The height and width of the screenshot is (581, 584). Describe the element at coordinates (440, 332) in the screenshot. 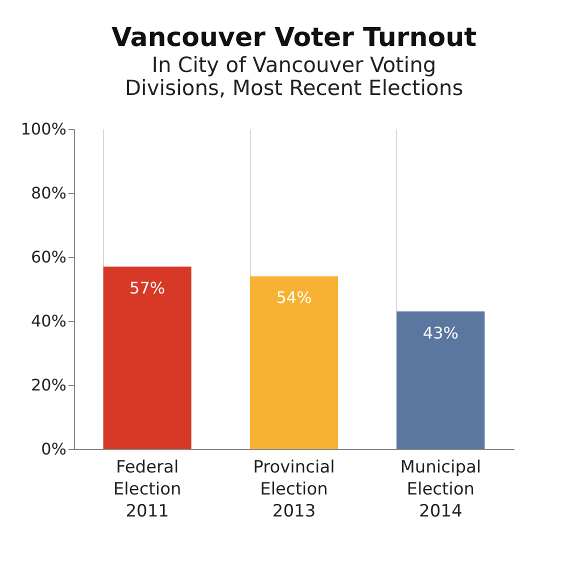

I see `data-label: 43%` at that location.